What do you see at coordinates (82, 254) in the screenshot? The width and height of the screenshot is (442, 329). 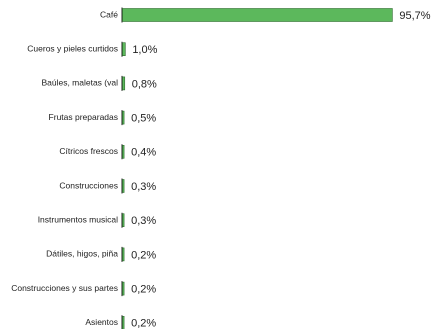 I see `category-label-8: Dátiles, higos, piña` at bounding box center [82, 254].